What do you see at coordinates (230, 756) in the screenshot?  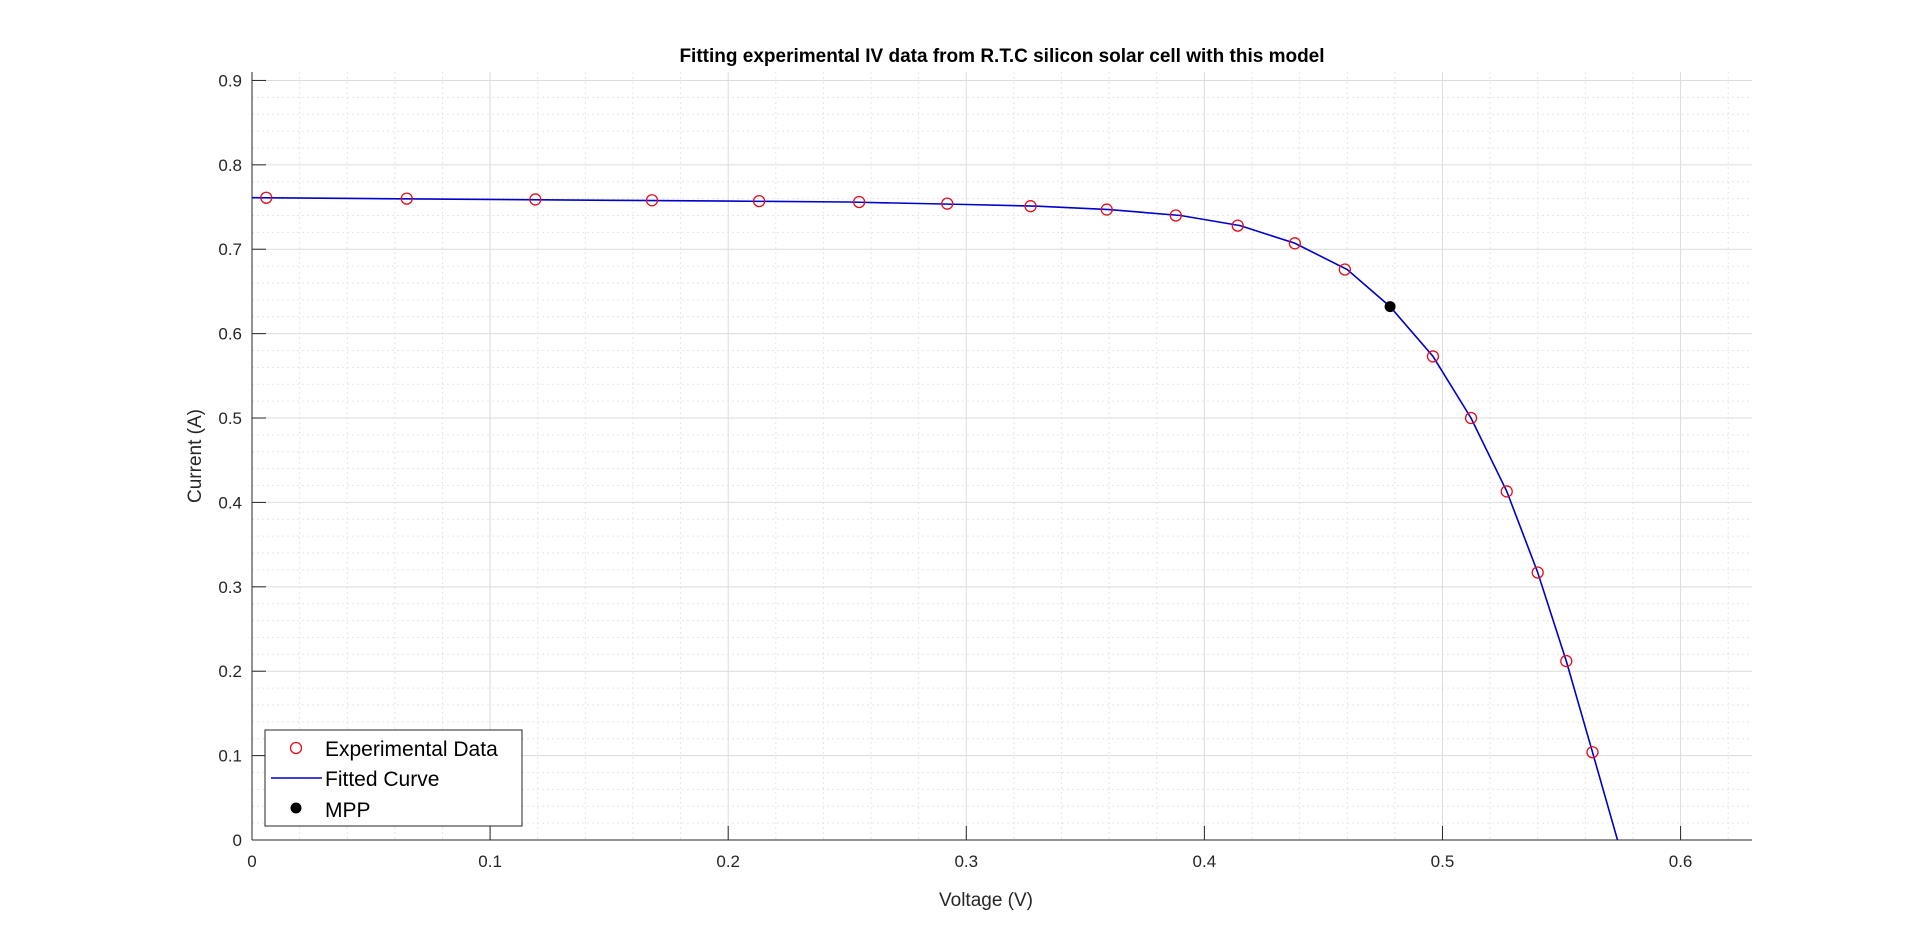 I see `y-tick-label: 0.1` at bounding box center [230, 756].